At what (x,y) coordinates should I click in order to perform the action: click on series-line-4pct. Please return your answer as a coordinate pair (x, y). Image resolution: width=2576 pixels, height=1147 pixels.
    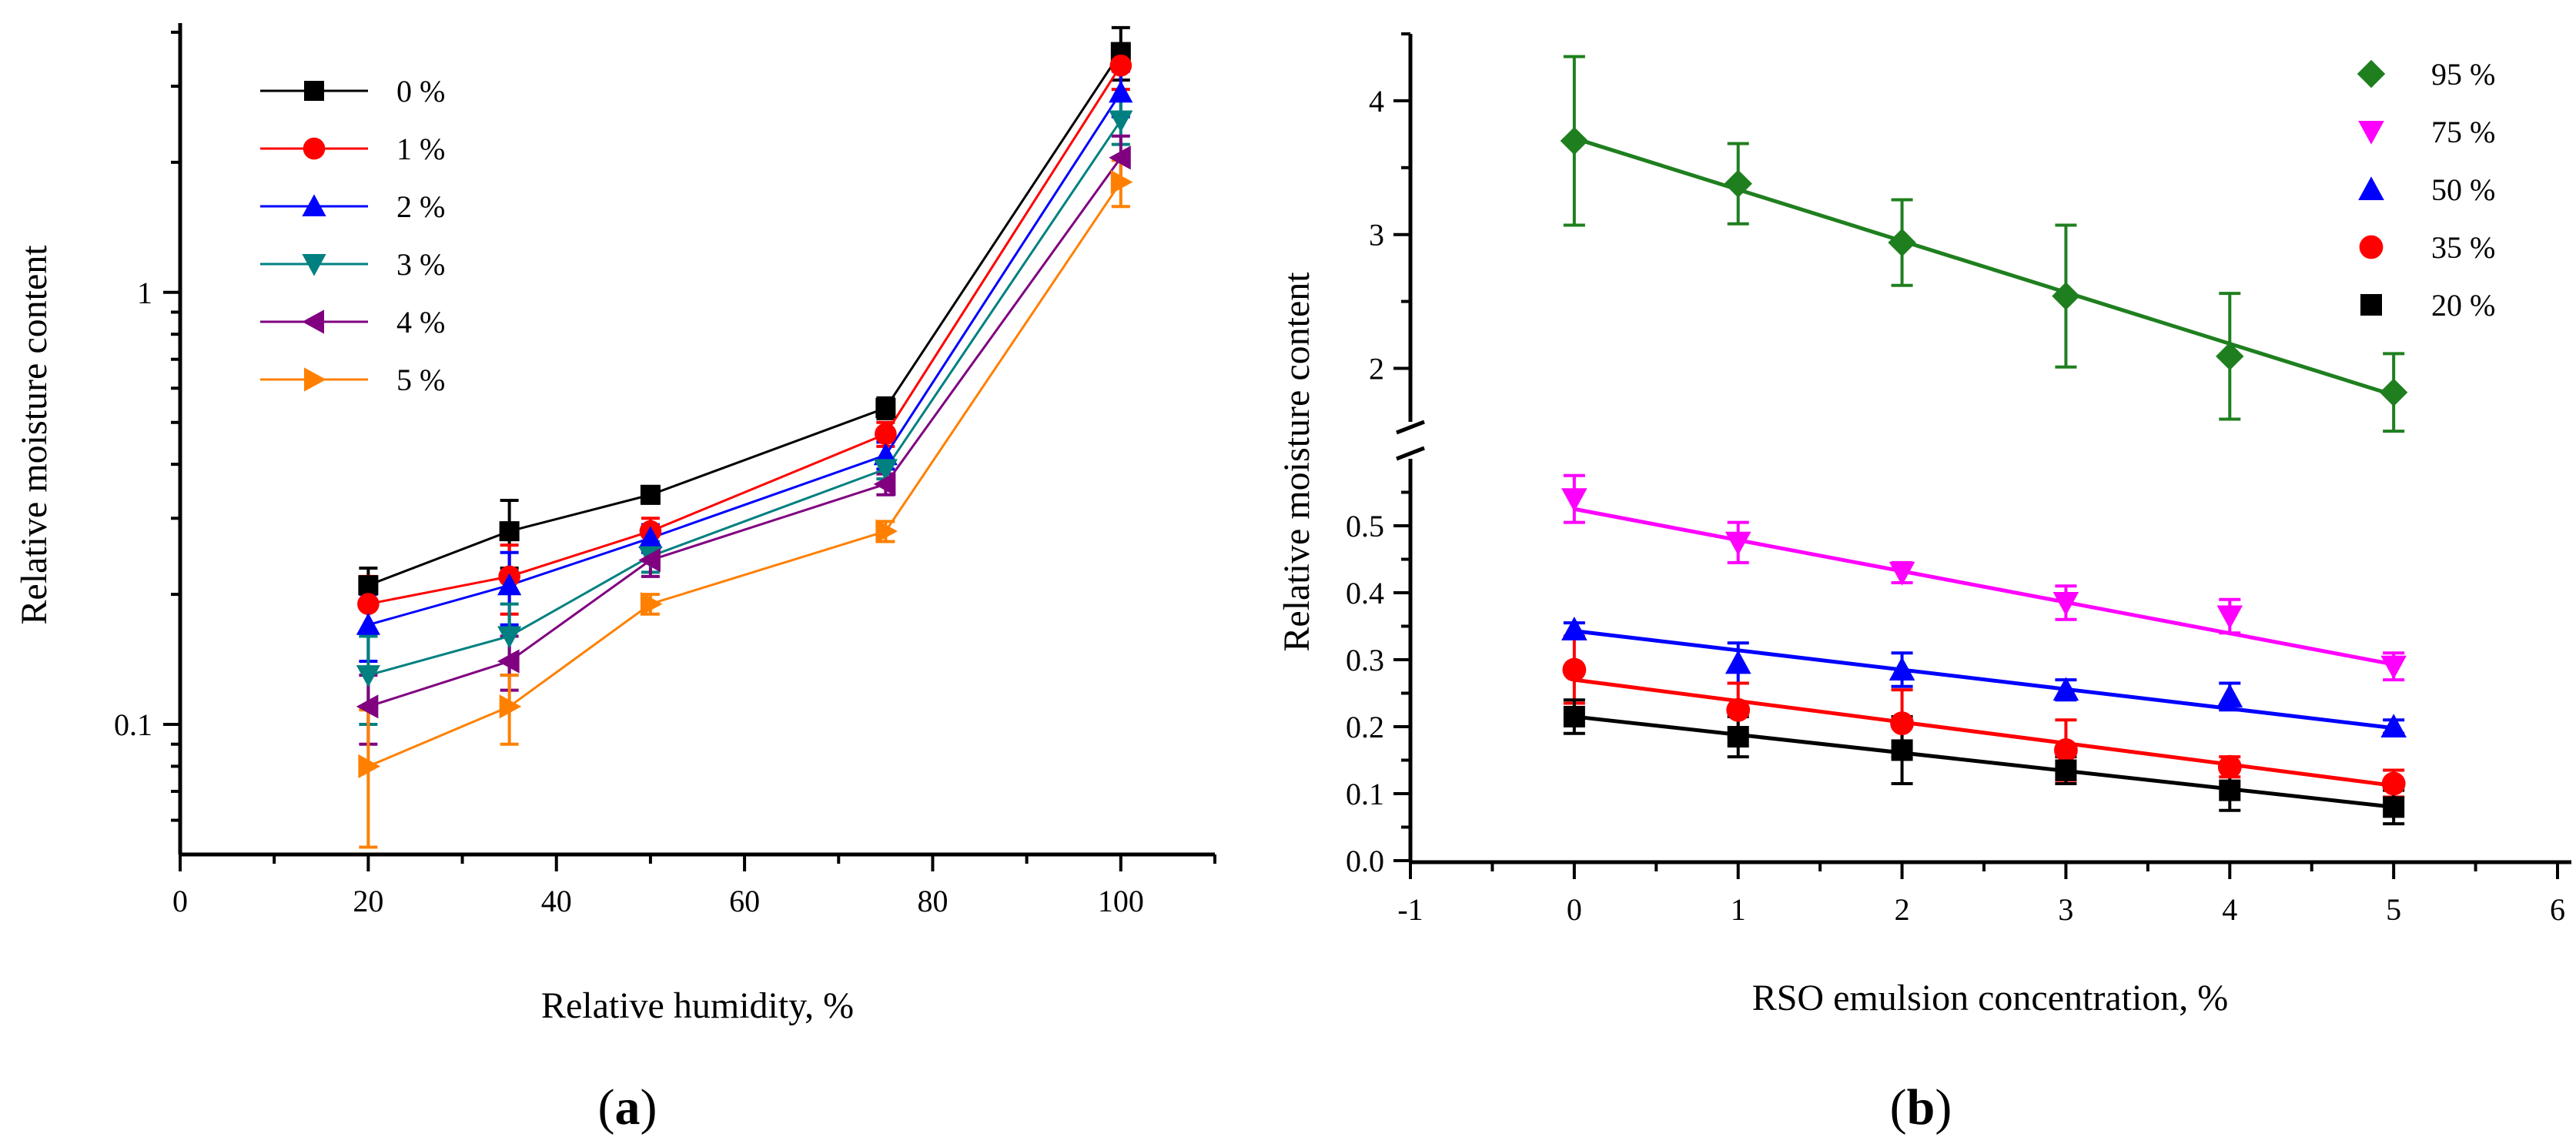
    Looking at the image, I should click on (744, 432).